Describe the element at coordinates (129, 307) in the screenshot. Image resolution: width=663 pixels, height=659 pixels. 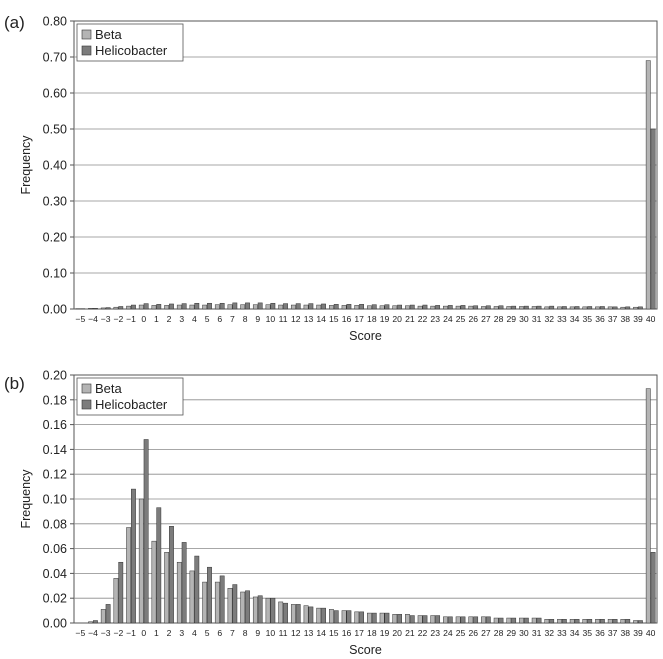
I see `bar-beta-−1` at that location.